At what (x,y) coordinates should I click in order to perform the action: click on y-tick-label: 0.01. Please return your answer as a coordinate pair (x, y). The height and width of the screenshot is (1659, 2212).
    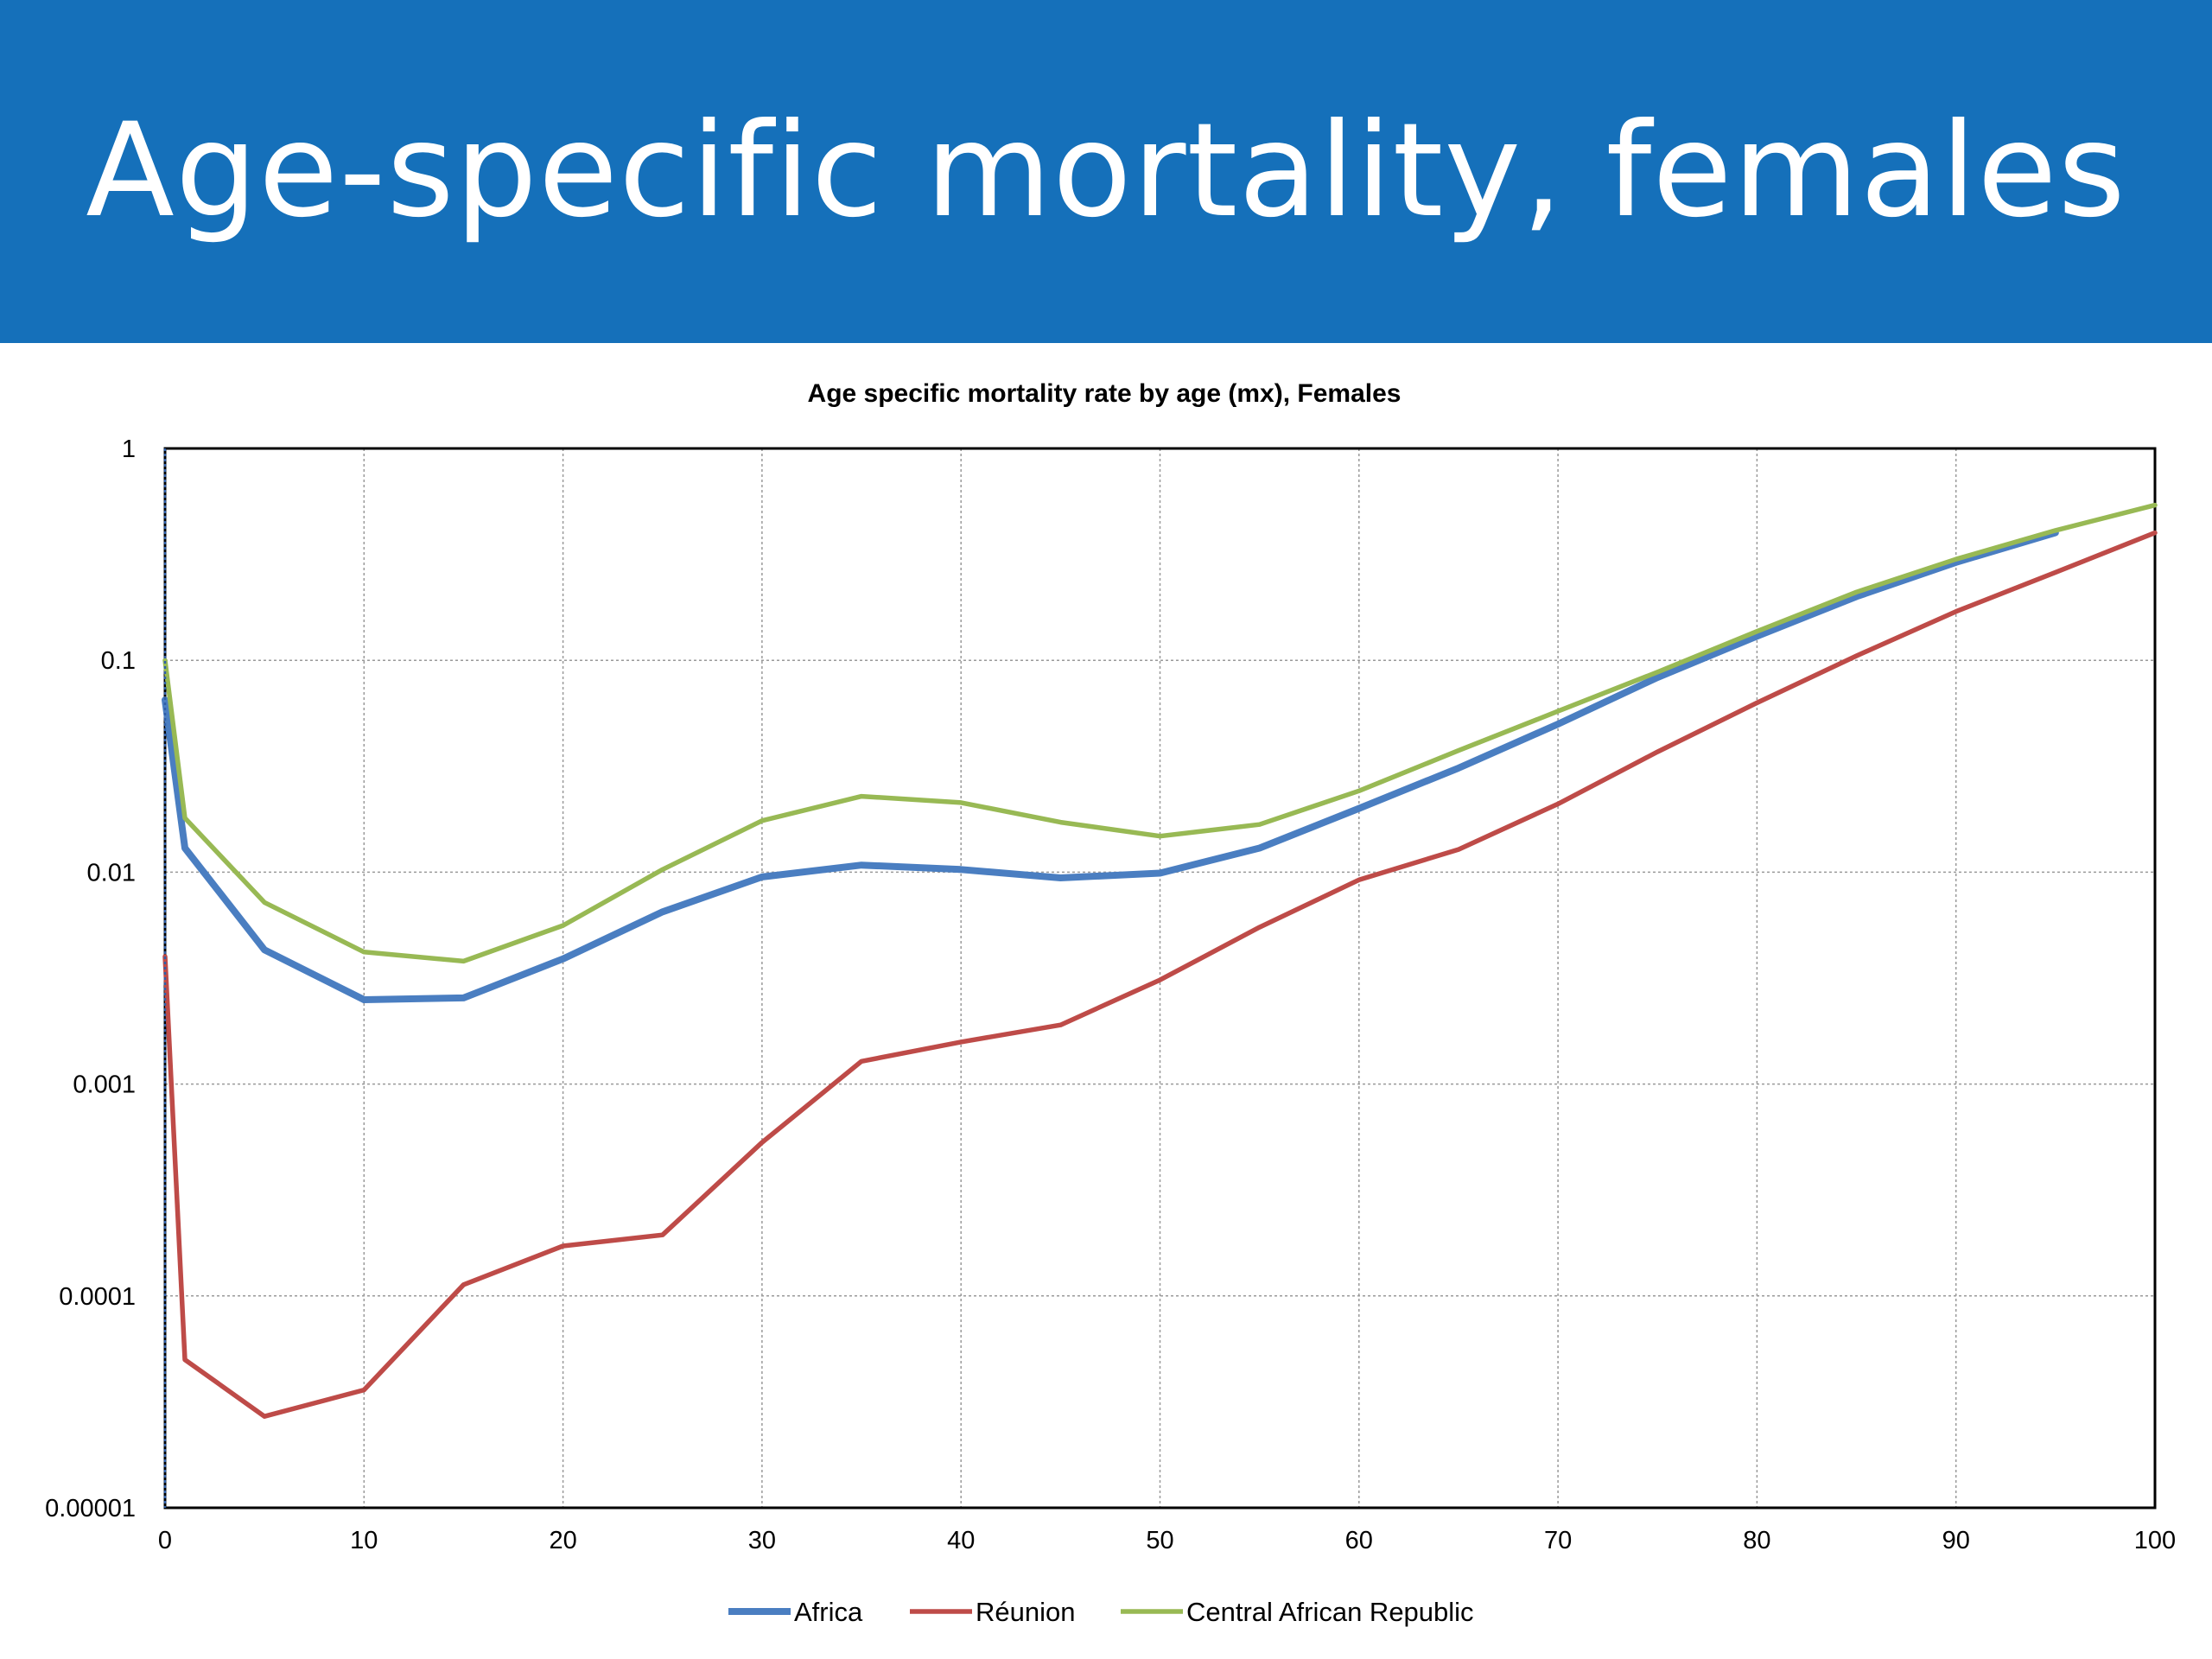
    Looking at the image, I should click on (111, 873).